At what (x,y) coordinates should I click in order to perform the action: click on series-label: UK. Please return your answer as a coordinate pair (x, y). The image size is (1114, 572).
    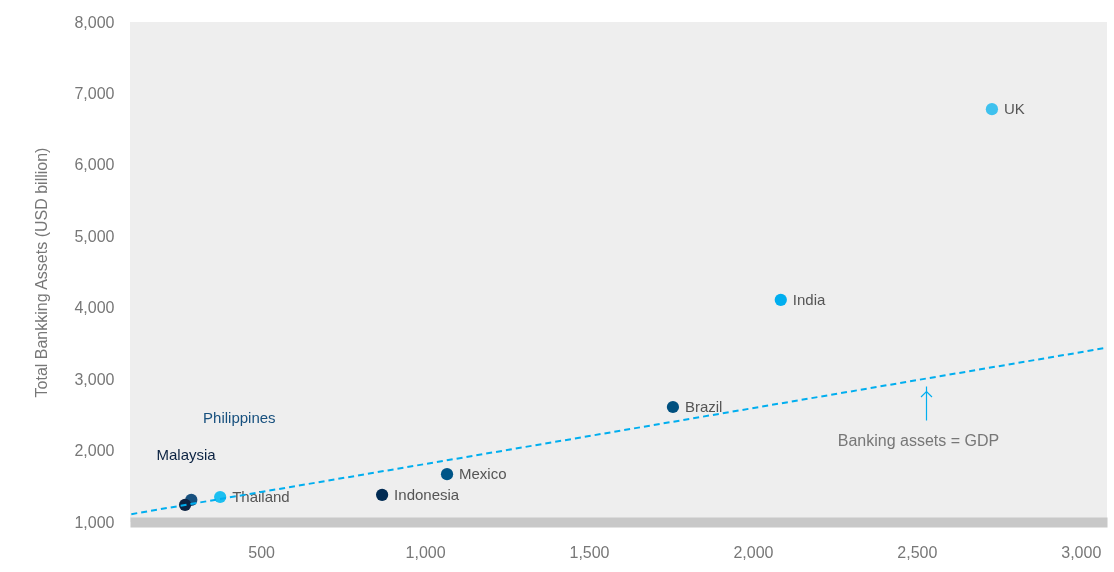
    Looking at the image, I should click on (1014, 109).